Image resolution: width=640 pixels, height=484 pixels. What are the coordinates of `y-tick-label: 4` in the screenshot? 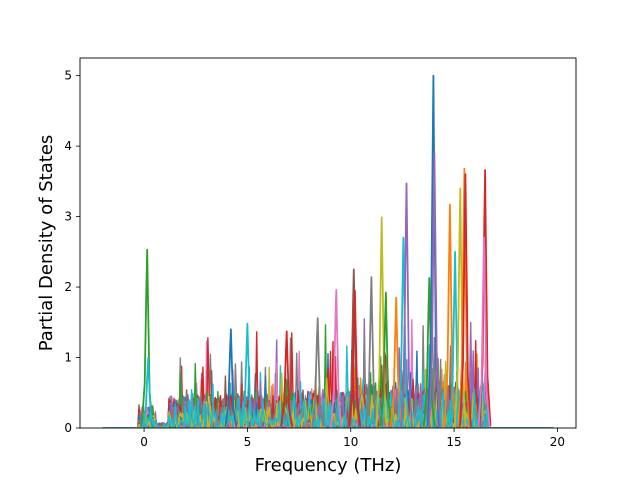 It's located at (68, 146).